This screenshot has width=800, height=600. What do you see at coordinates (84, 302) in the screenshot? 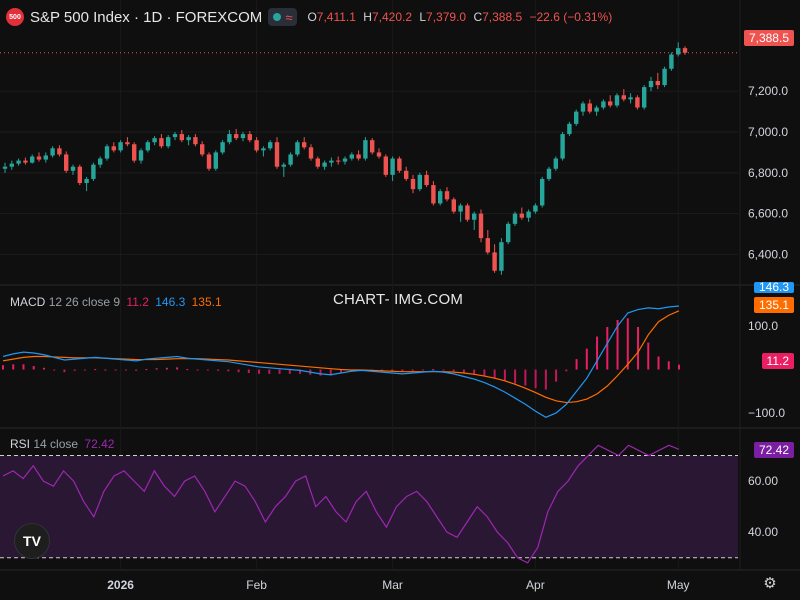
I see `macd-params: 12 26 close 9` at bounding box center [84, 302].